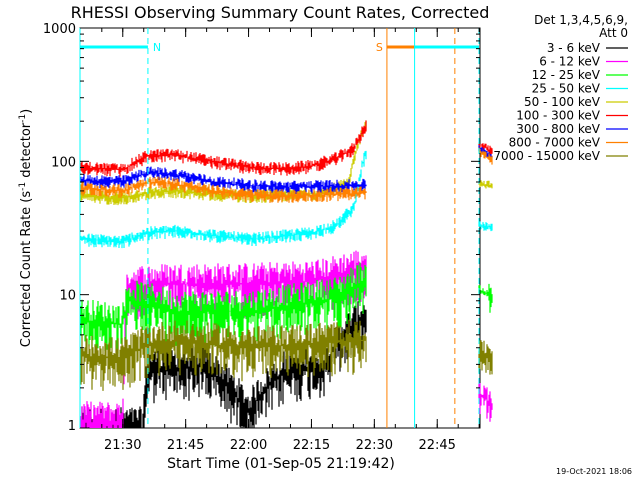 The width and height of the screenshot is (640, 480). I want to click on legend-label: 3 - 6 keV, so click(574, 48).